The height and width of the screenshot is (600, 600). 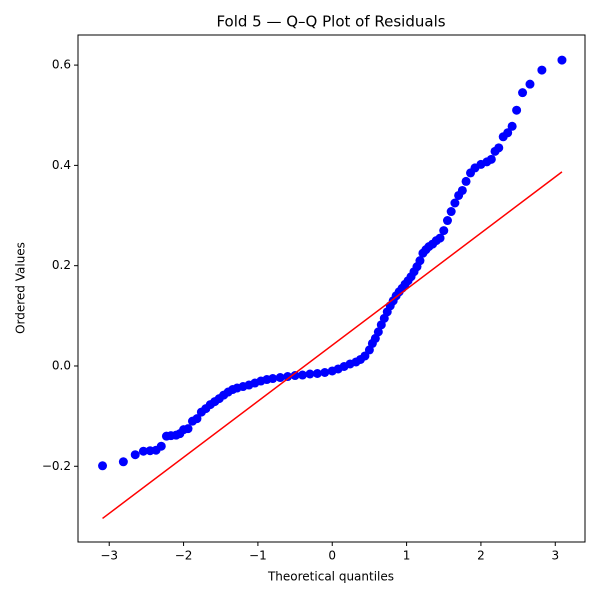 I want to click on y-tick-label: −0.2, so click(x=56, y=466).